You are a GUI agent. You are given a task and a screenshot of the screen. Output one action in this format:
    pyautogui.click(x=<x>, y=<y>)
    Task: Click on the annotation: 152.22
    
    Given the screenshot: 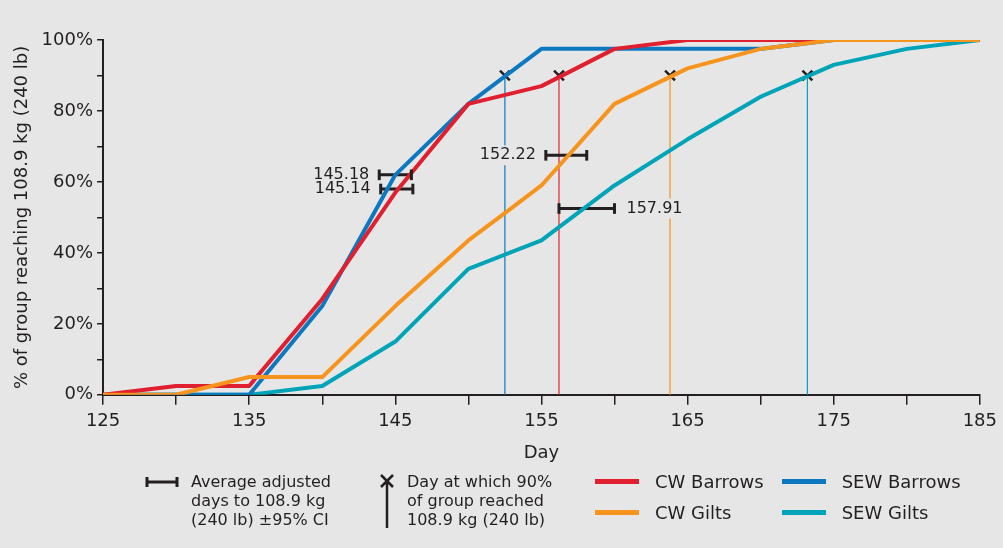 What is the action you would take?
    pyautogui.click(x=507, y=154)
    